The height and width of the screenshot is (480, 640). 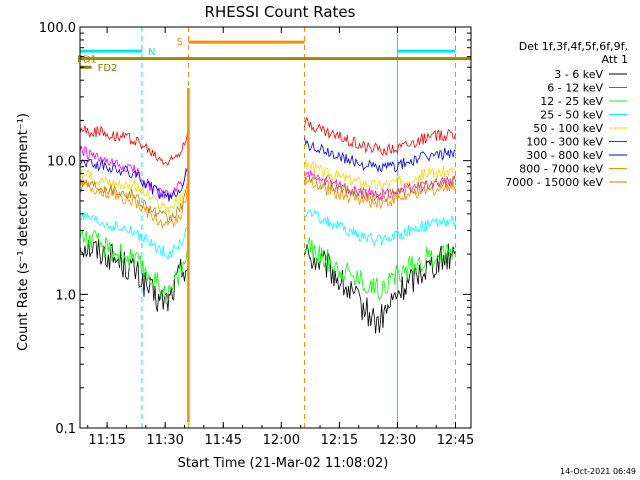 What do you see at coordinates (280, 12) in the screenshot?
I see `chart-title: RHESSI Count Rates` at bounding box center [280, 12].